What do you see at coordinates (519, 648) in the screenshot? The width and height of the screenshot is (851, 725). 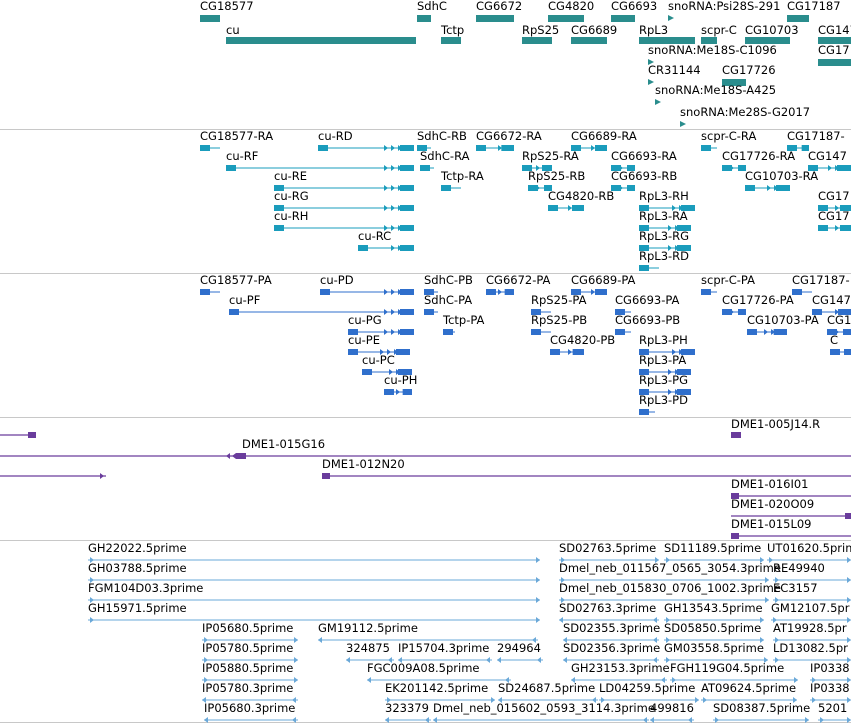 I see `feature-label: 294964` at bounding box center [519, 648].